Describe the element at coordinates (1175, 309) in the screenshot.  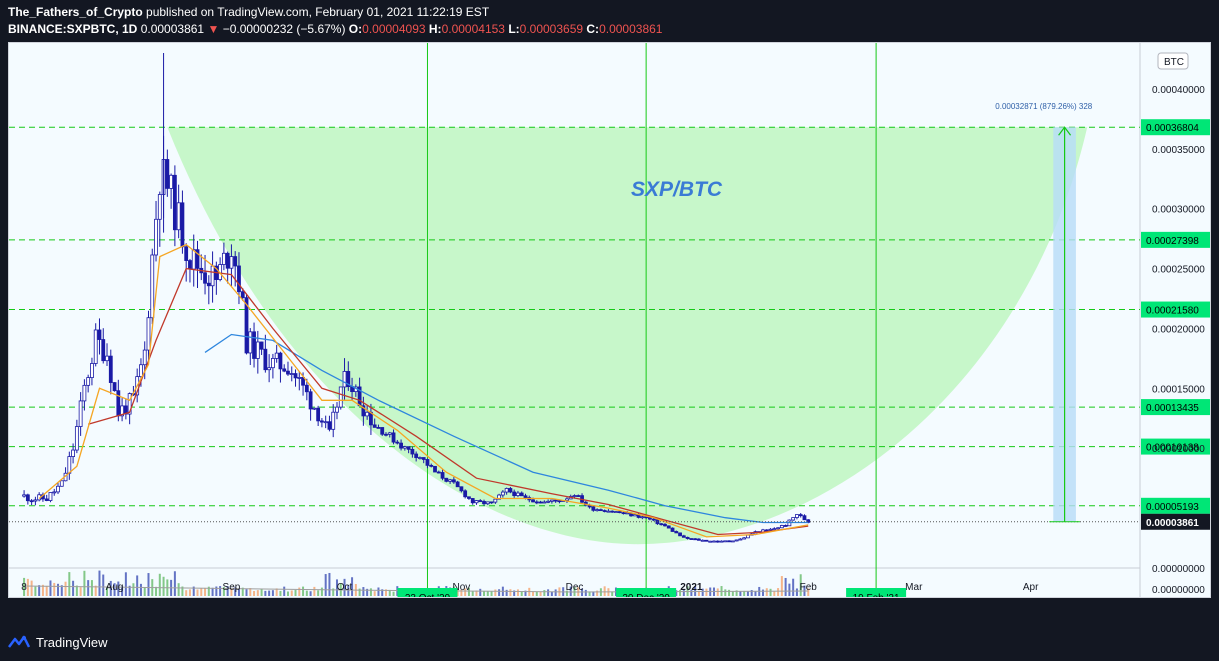
I see `level-label-bg` at that location.